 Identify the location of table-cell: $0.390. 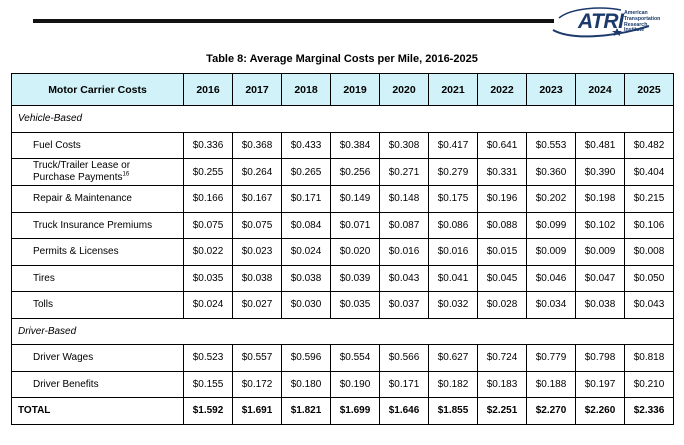
(600, 172).